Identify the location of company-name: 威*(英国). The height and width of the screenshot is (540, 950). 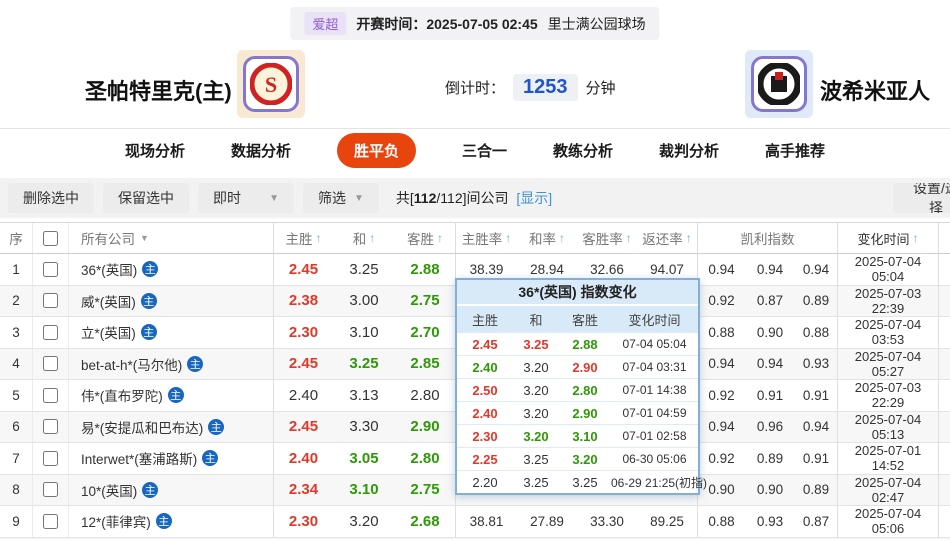
(108, 302).